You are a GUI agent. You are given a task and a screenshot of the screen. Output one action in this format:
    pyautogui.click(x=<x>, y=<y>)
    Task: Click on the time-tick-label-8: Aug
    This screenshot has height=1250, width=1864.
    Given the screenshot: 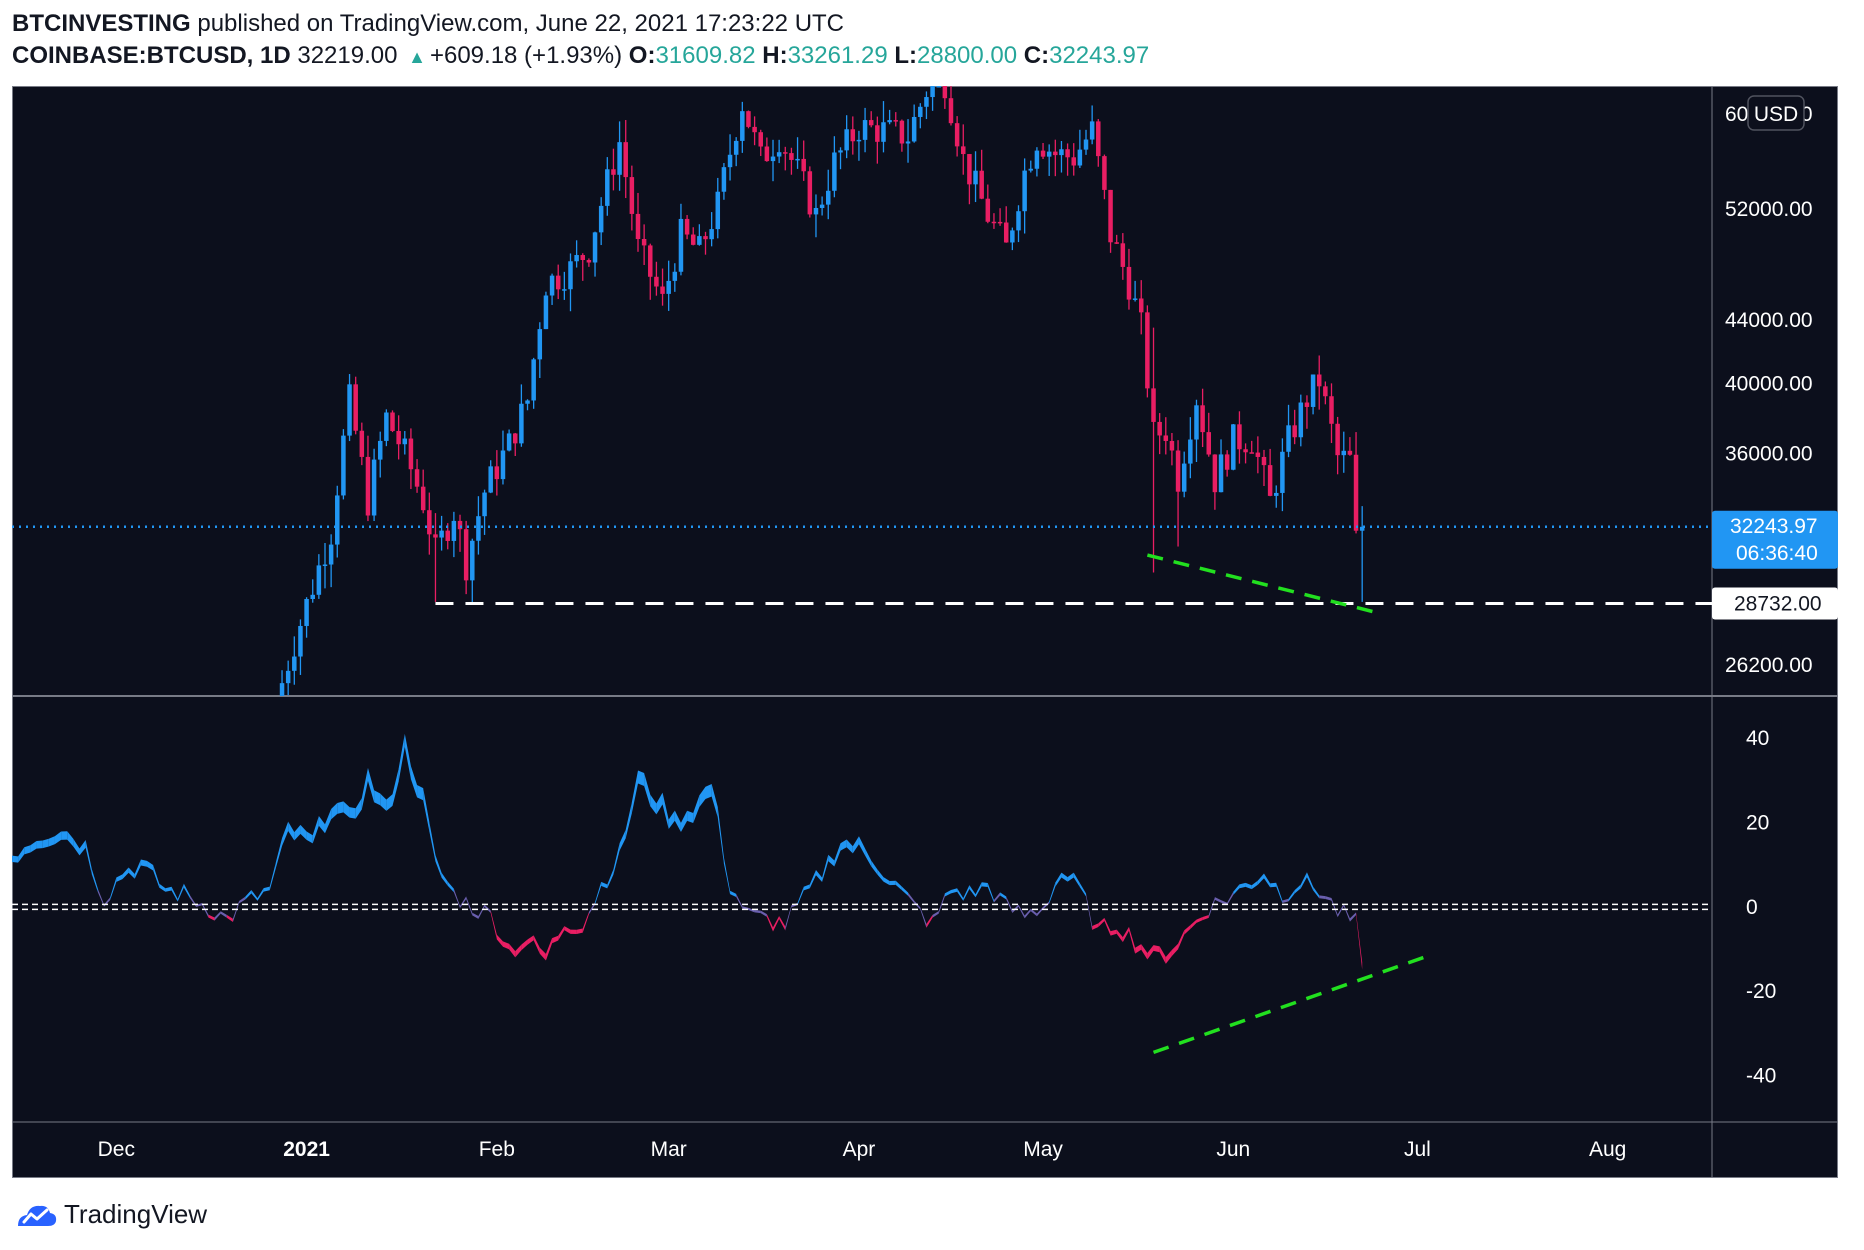 What is the action you would take?
    pyautogui.click(x=1607, y=1149)
    